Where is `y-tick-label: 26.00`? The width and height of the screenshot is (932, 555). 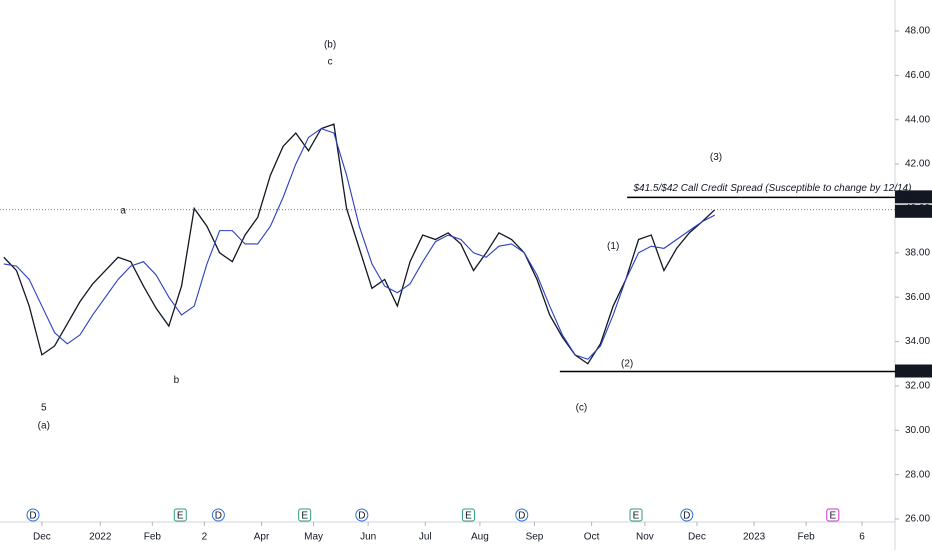 y-tick-label: 26.00 is located at coordinates (917, 519).